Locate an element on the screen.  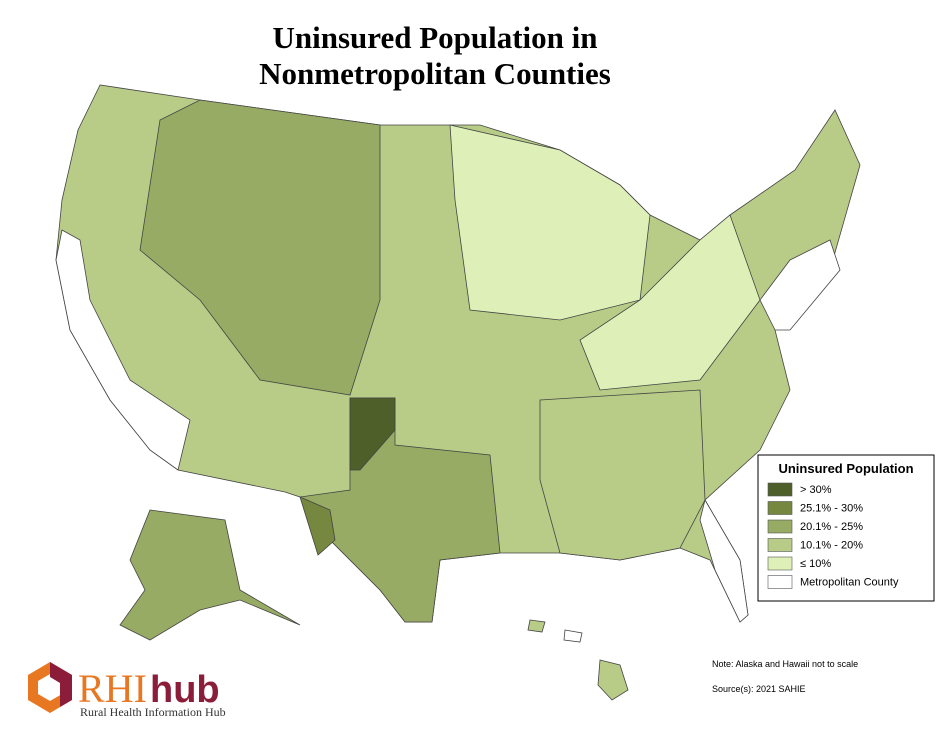
logo-hexagon-accent is located at coordinates (61, 684).